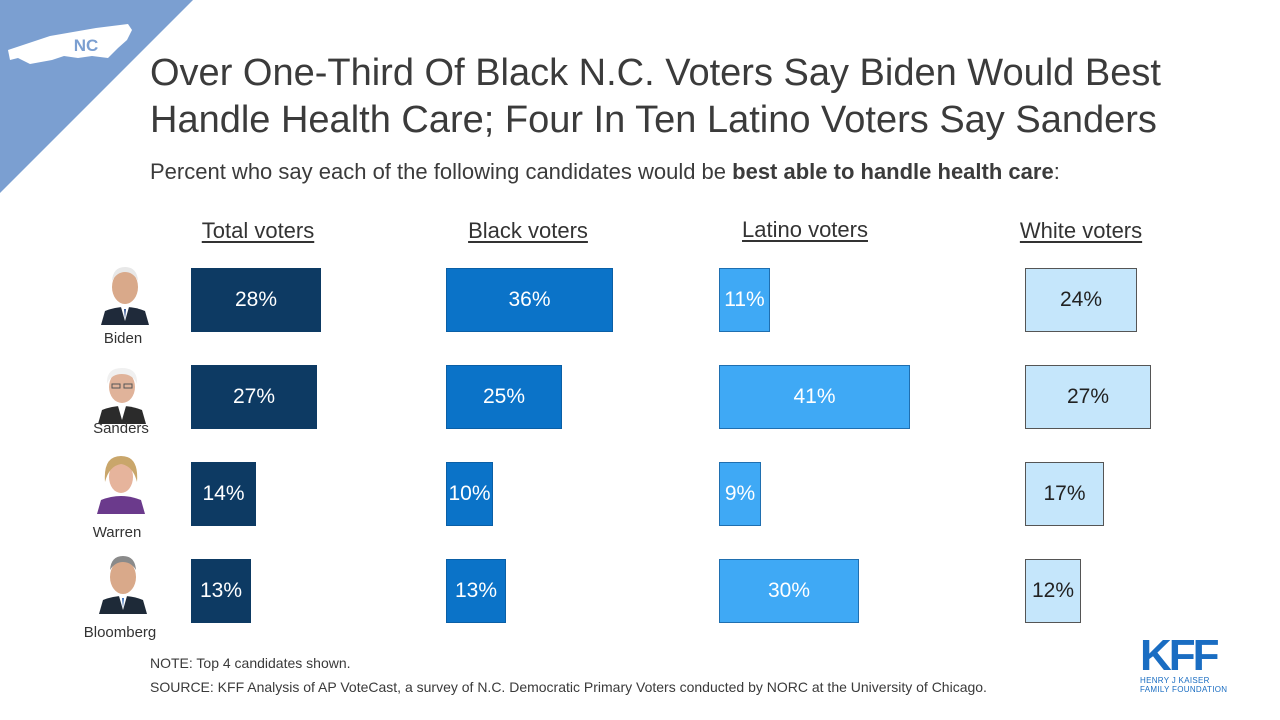 The image size is (1280, 720). I want to click on bar-total-biden: 28%, so click(256, 300).